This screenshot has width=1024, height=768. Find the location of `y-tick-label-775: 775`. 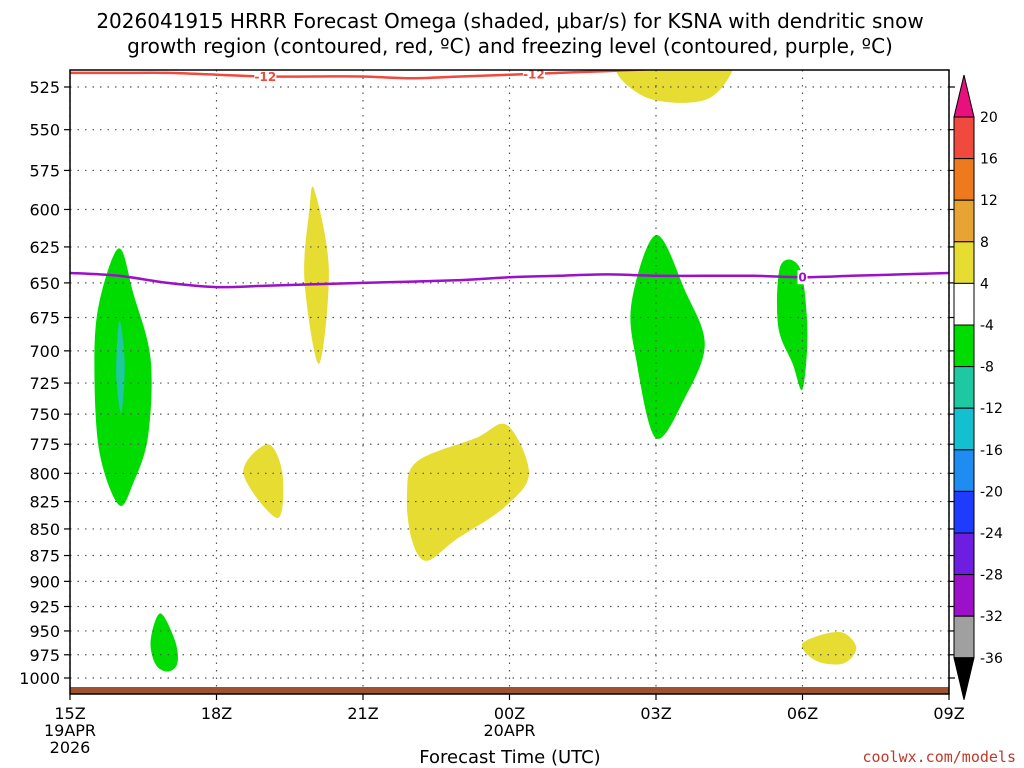

y-tick-label-775: 775 is located at coordinates (44, 444).